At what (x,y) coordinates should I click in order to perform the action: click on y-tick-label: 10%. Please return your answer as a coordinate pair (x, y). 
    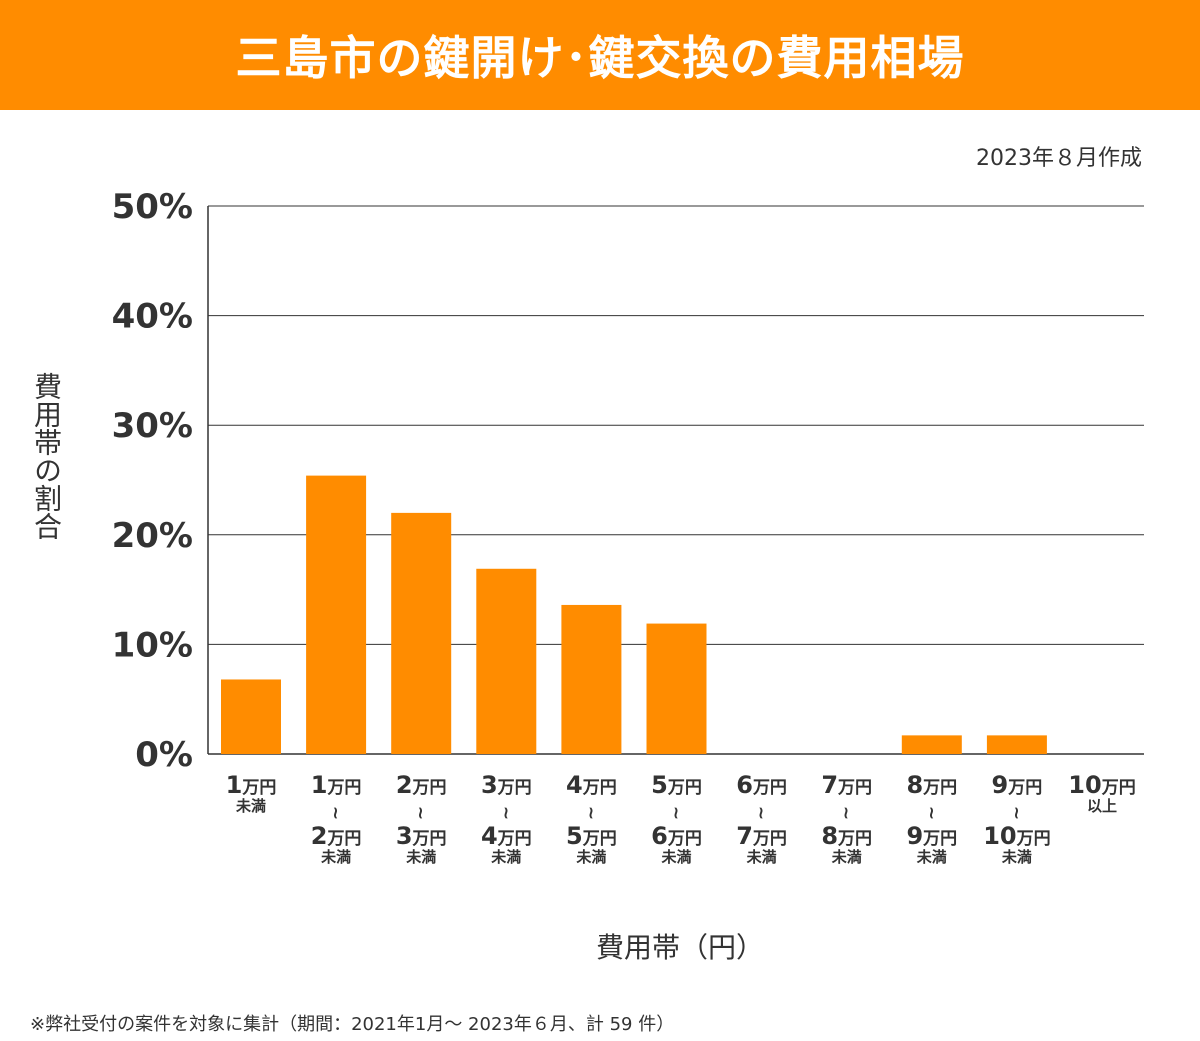
    Looking at the image, I should click on (152, 645).